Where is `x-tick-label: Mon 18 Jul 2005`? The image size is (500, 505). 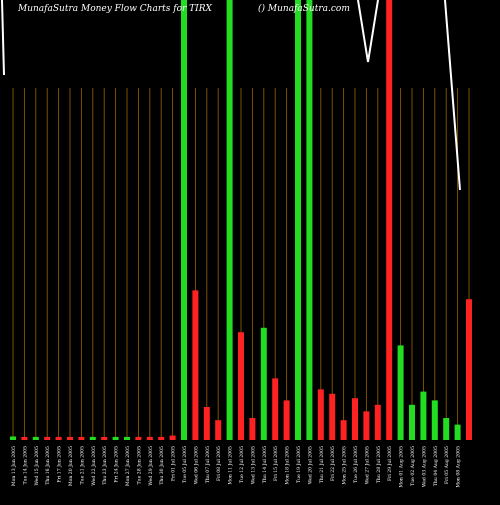 x-tick-label: Mon 18 Jul 2005 is located at coordinates (288, 465).